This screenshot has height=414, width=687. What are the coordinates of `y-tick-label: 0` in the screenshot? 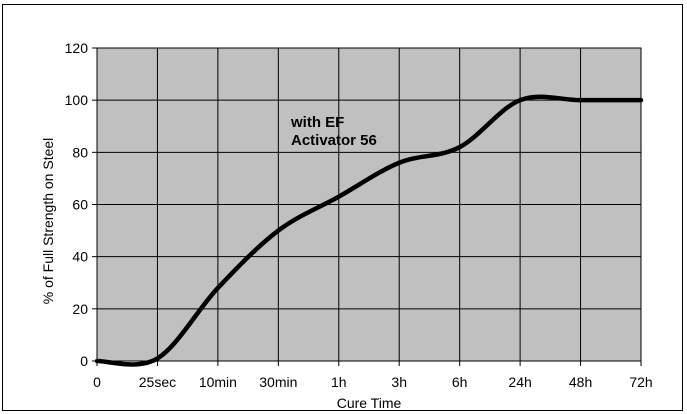 It's located at (84, 361).